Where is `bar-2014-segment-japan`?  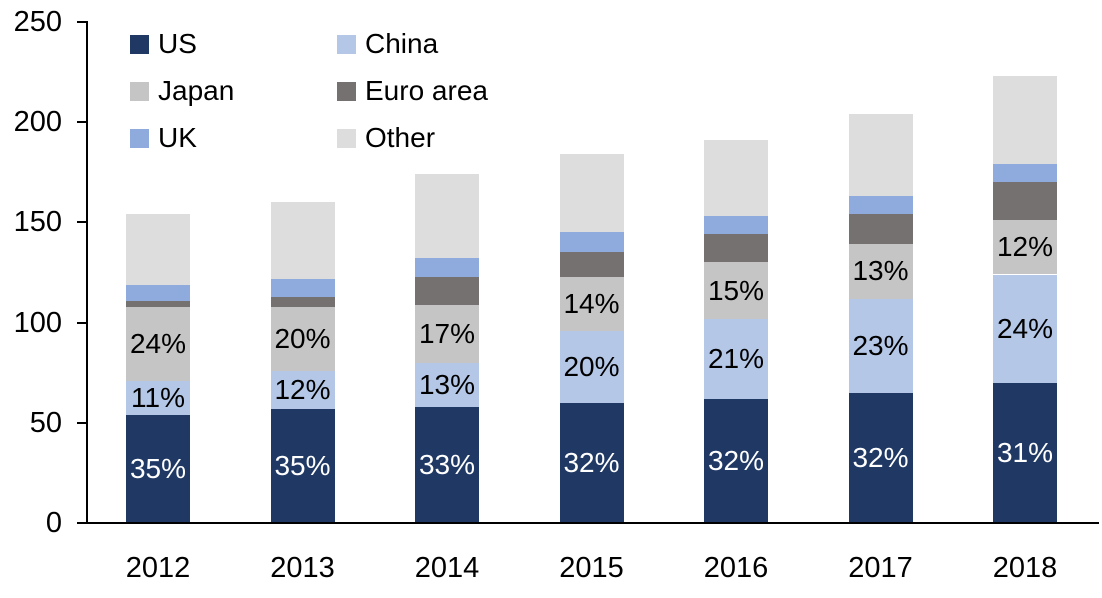 bar-2014-segment-japan is located at coordinates (447, 333).